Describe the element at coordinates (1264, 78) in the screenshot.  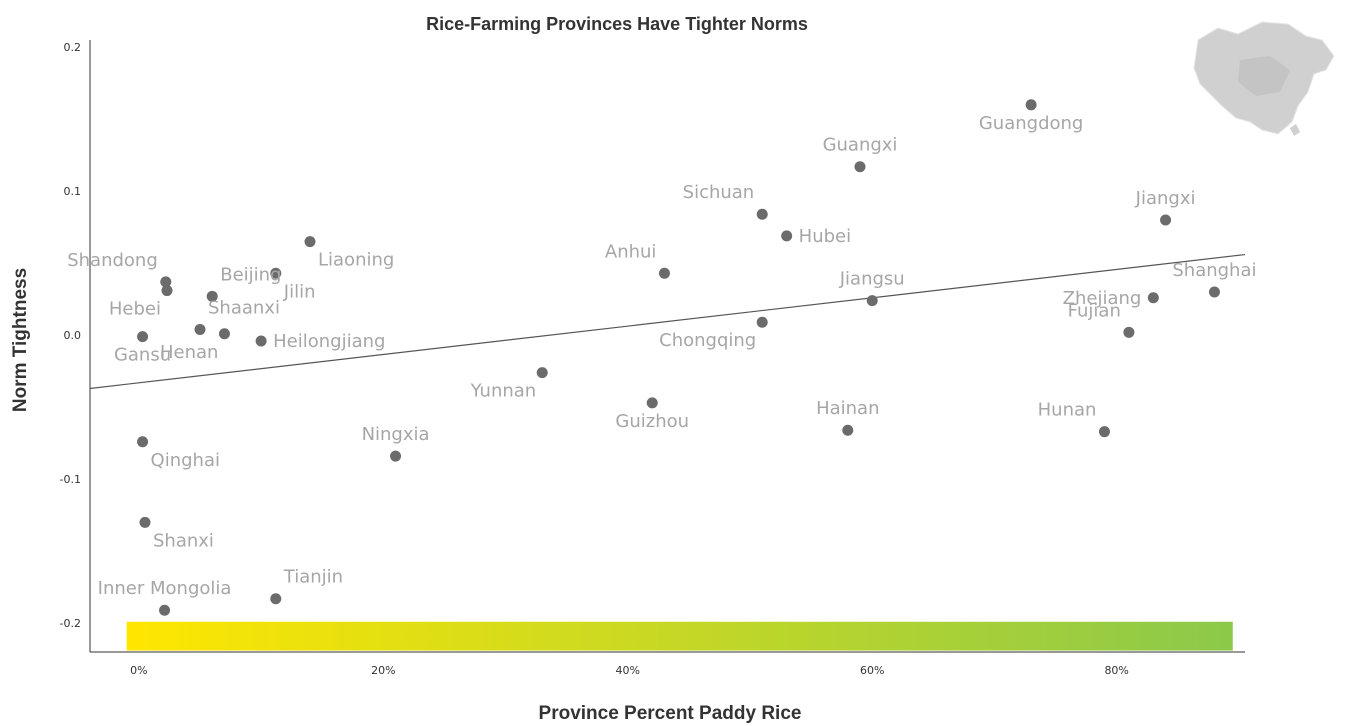
I see `china-map-icon` at that location.